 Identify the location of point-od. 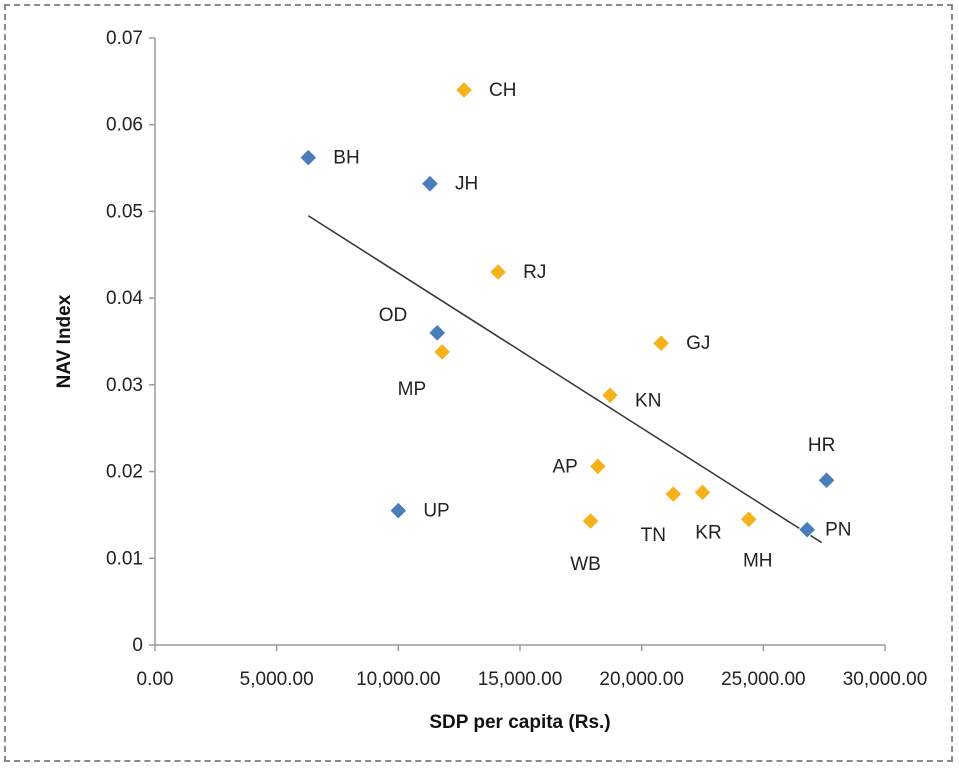
(437, 333).